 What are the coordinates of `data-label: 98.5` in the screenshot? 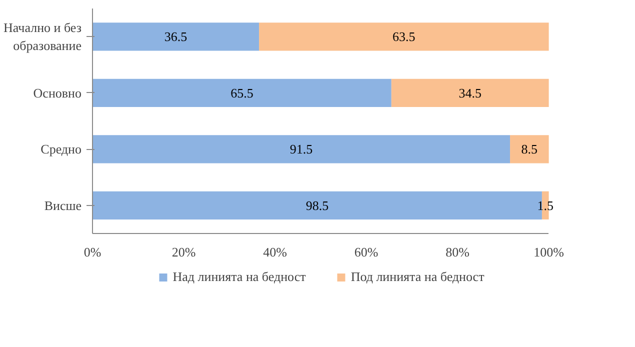 It's located at (317, 205).